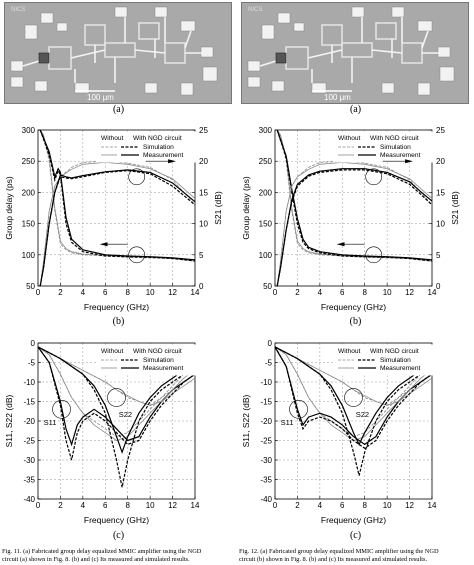  Describe the element at coordinates (29, 480) in the screenshot. I see `y-tick-label: -35` at that location.